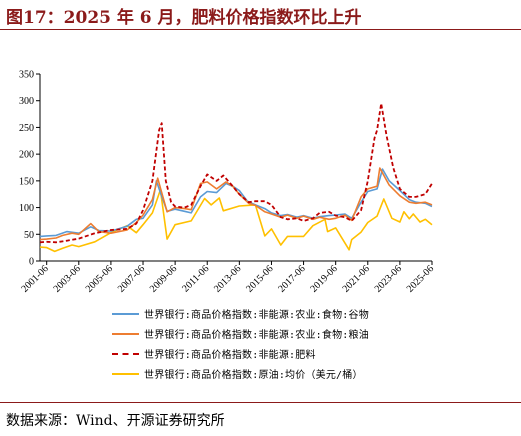 The height and width of the screenshot is (436, 521). I want to click on legend-item: 世界银行:商品价格指数:非能源:农业:食物:粮油, so click(262, 334).